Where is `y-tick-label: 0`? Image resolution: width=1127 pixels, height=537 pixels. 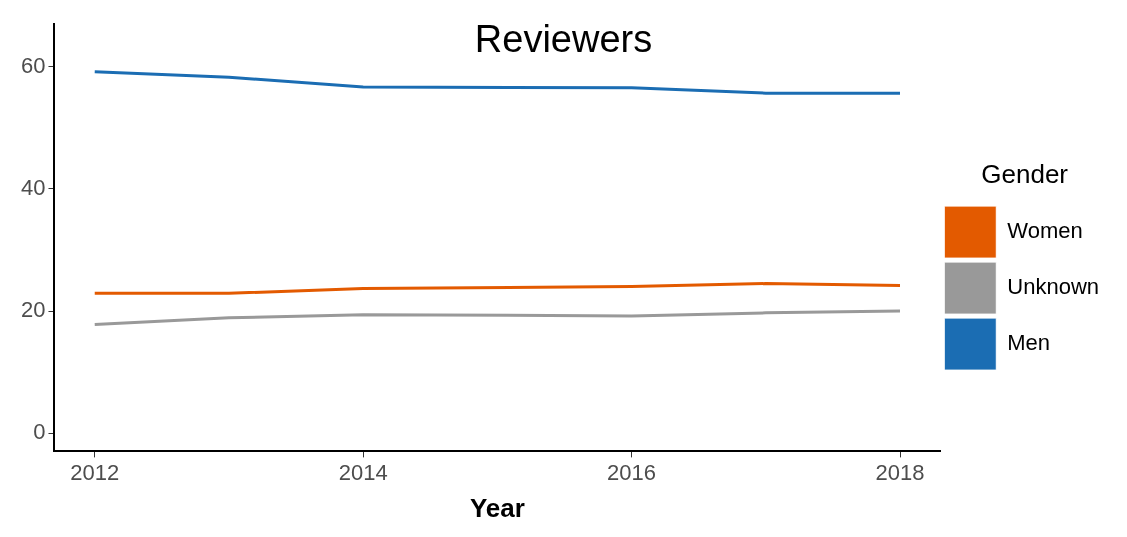
y-tick-label: 0 is located at coordinates (39, 432).